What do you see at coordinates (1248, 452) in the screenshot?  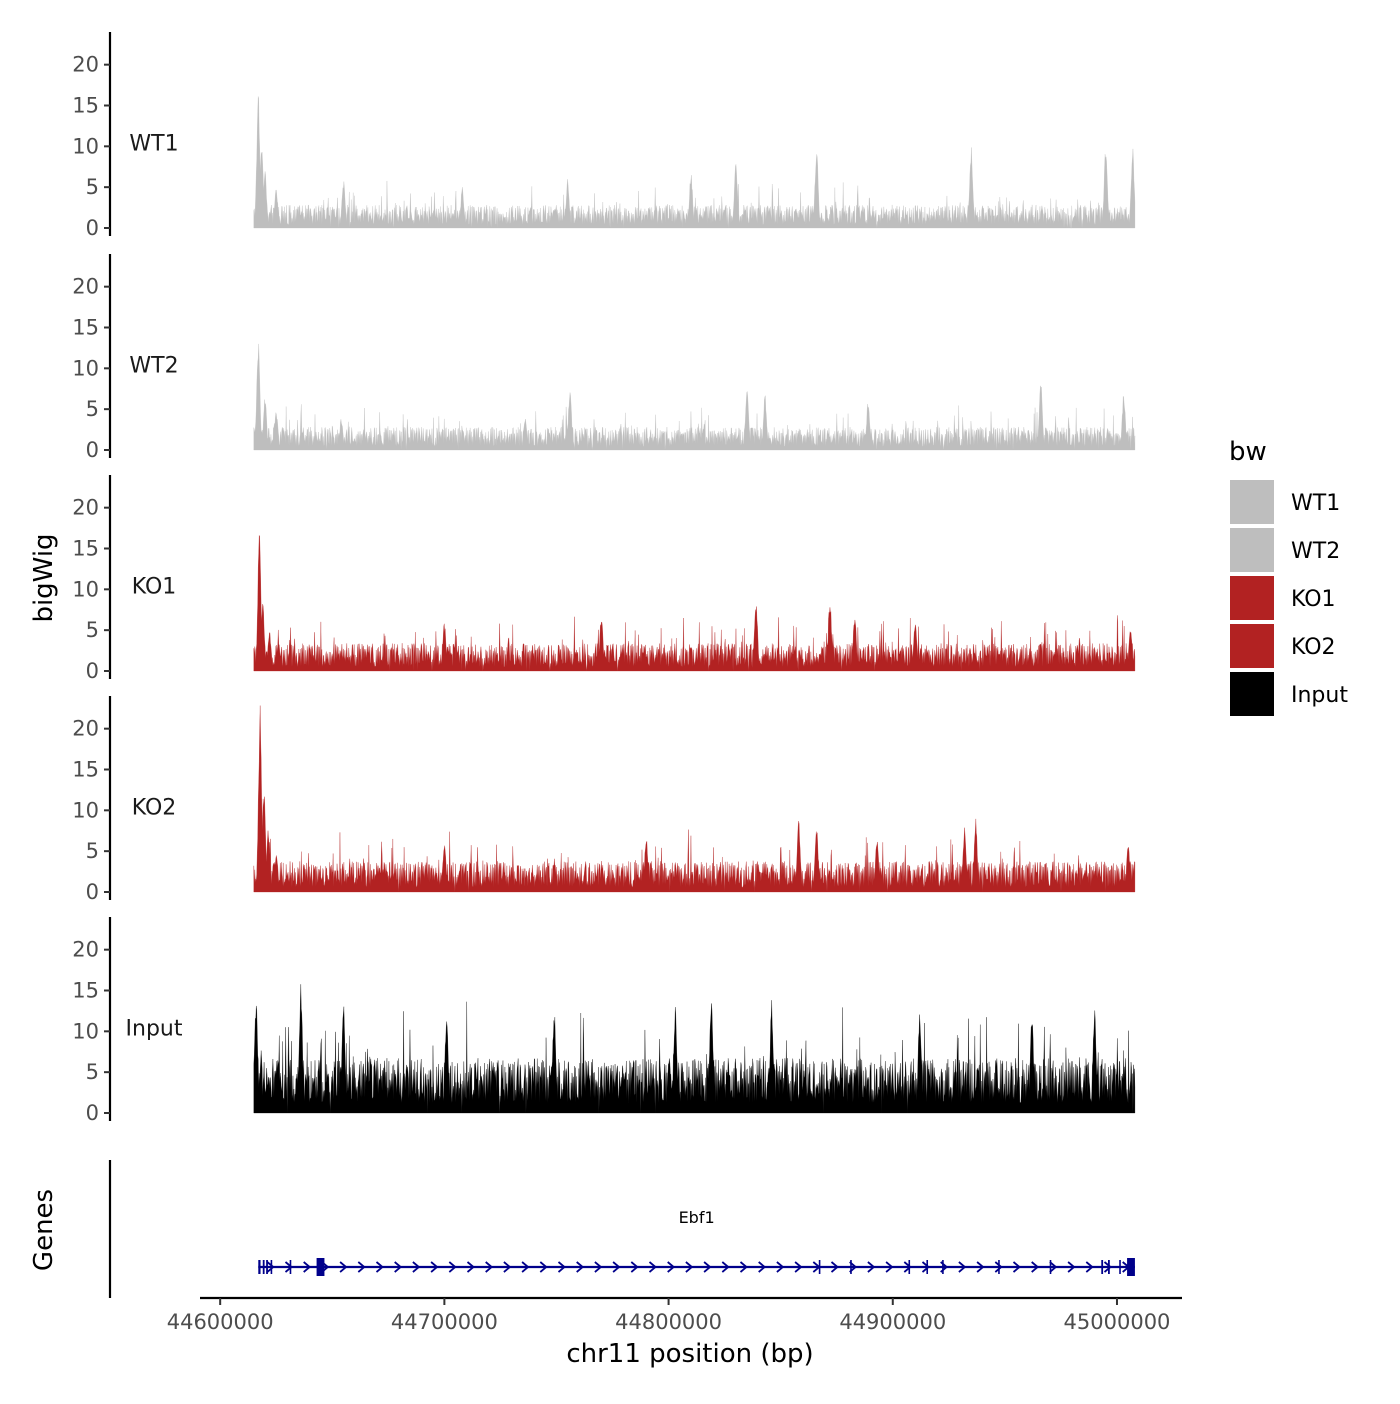 I see `legend-title: bw` at bounding box center [1248, 452].